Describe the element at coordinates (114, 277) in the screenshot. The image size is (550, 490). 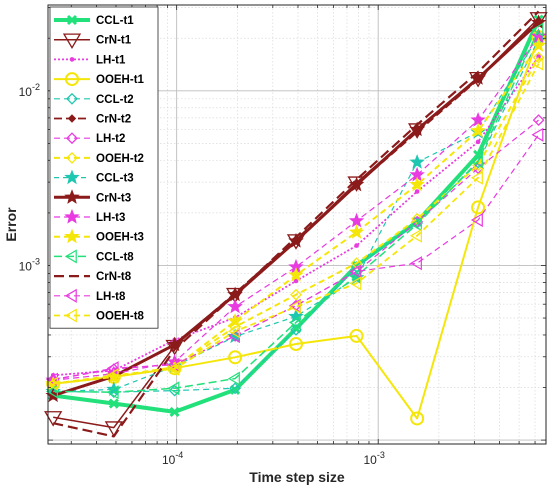
I see `legend-label-crn-t8: CrN-t8` at that location.